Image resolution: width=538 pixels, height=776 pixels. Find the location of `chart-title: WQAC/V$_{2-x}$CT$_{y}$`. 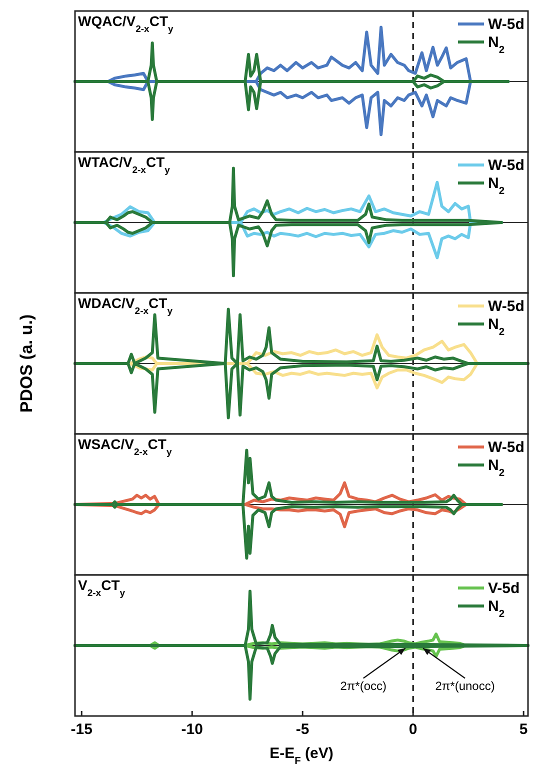

chart-title: WQAC/V$_{2-x}$CT$_{y}$ is located at coordinates (126, 23).